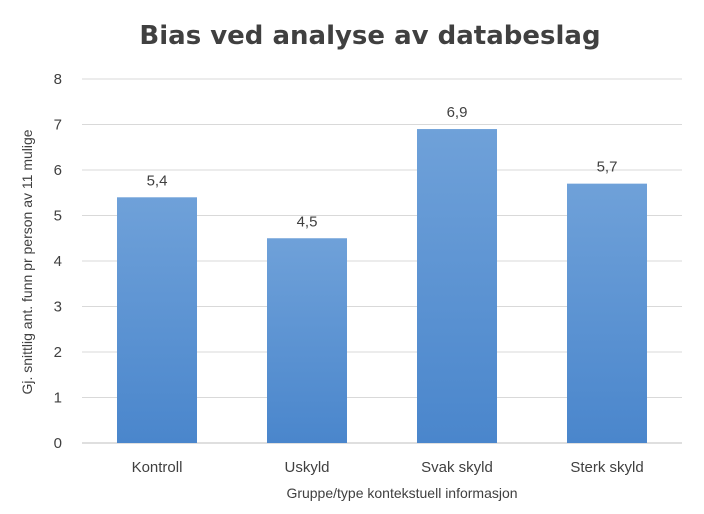 Image resolution: width=704 pixels, height=514 pixels. Describe the element at coordinates (157, 320) in the screenshot. I see `bar-kontroll` at that location.